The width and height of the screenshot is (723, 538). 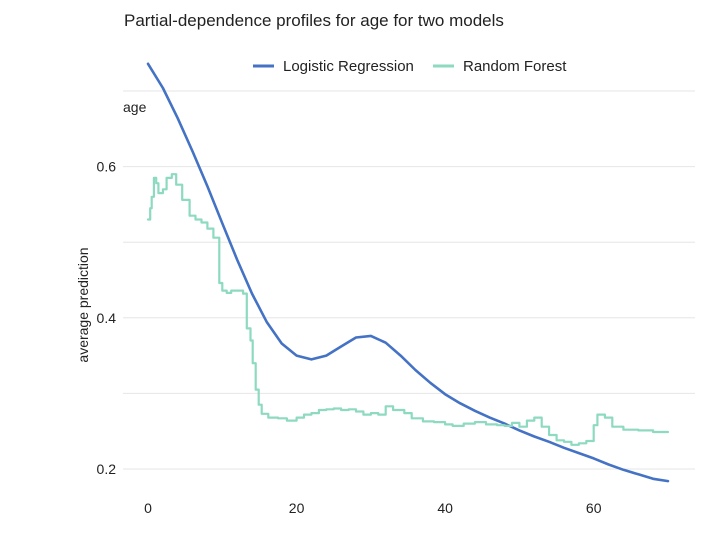 What do you see at coordinates (348, 66) in the screenshot?
I see `legend-label-logistic-regression: Logistic Regression` at bounding box center [348, 66].